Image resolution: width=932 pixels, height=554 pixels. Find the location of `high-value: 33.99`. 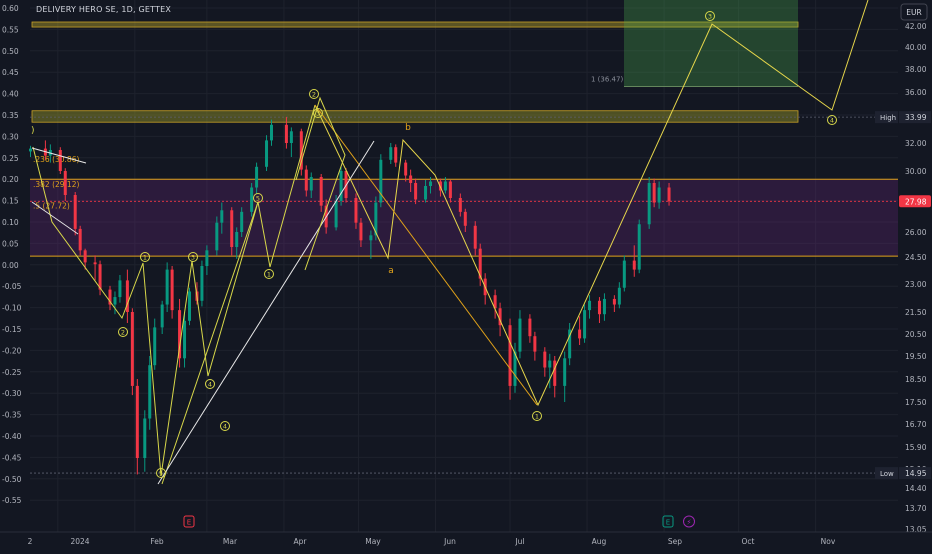

high-value: 33.99 is located at coordinates (916, 117).